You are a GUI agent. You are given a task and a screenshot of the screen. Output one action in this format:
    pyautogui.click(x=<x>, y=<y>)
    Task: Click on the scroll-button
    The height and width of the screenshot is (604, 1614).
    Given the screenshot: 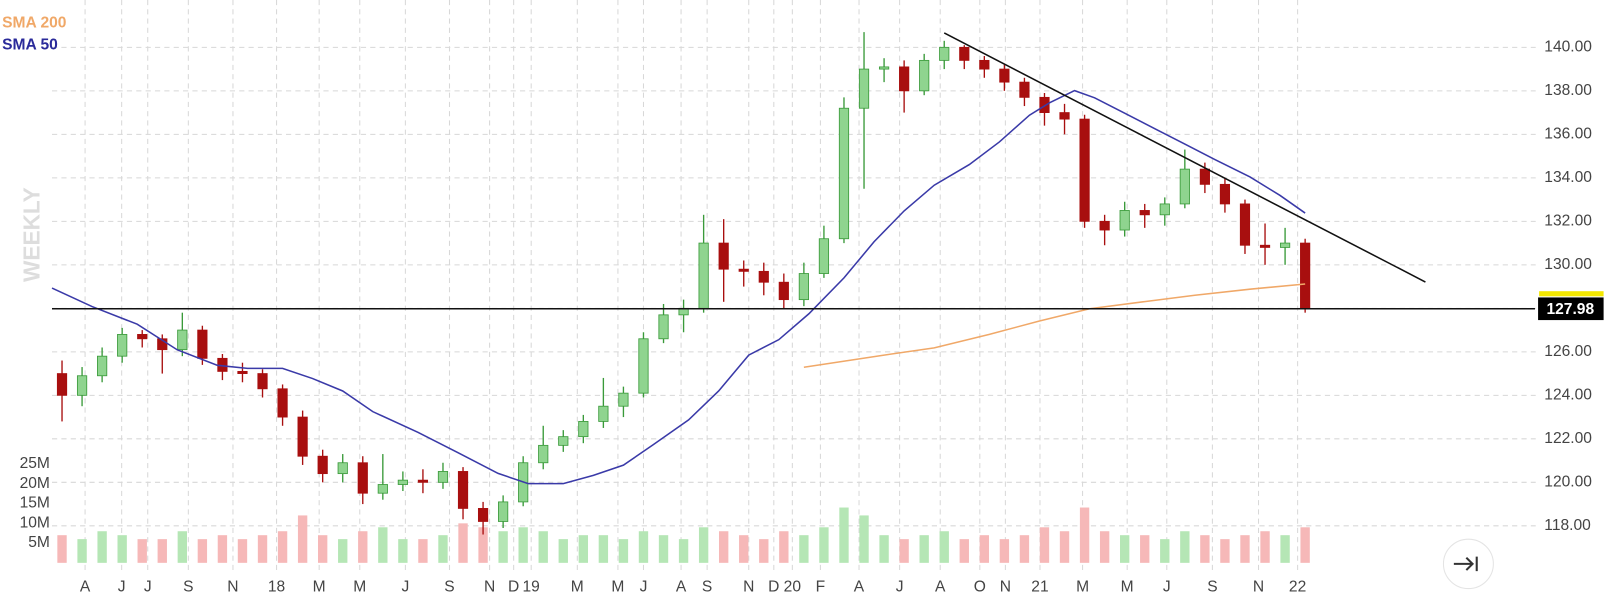 What is the action you would take?
    pyautogui.click(x=1468, y=564)
    